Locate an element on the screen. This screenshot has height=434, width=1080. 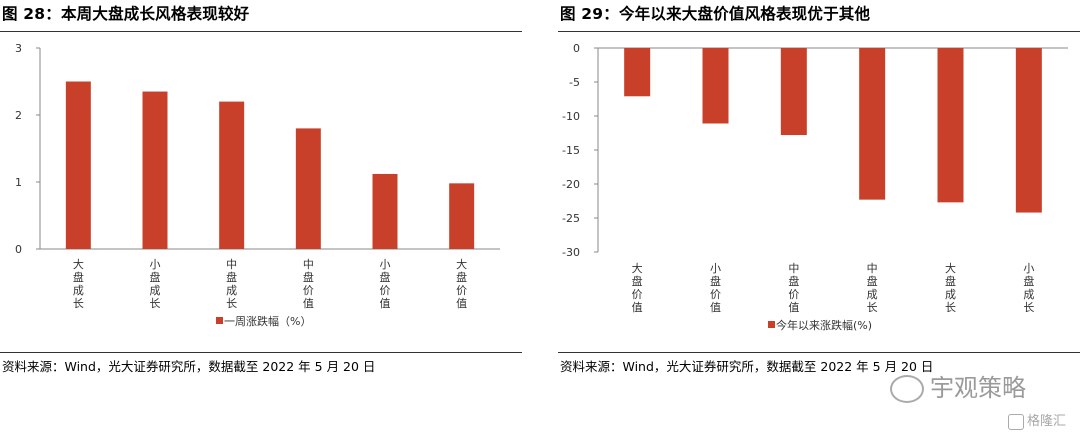
chart-title: 图 28：本周大盘成长风格表现较好 is located at coordinates (126, 14).